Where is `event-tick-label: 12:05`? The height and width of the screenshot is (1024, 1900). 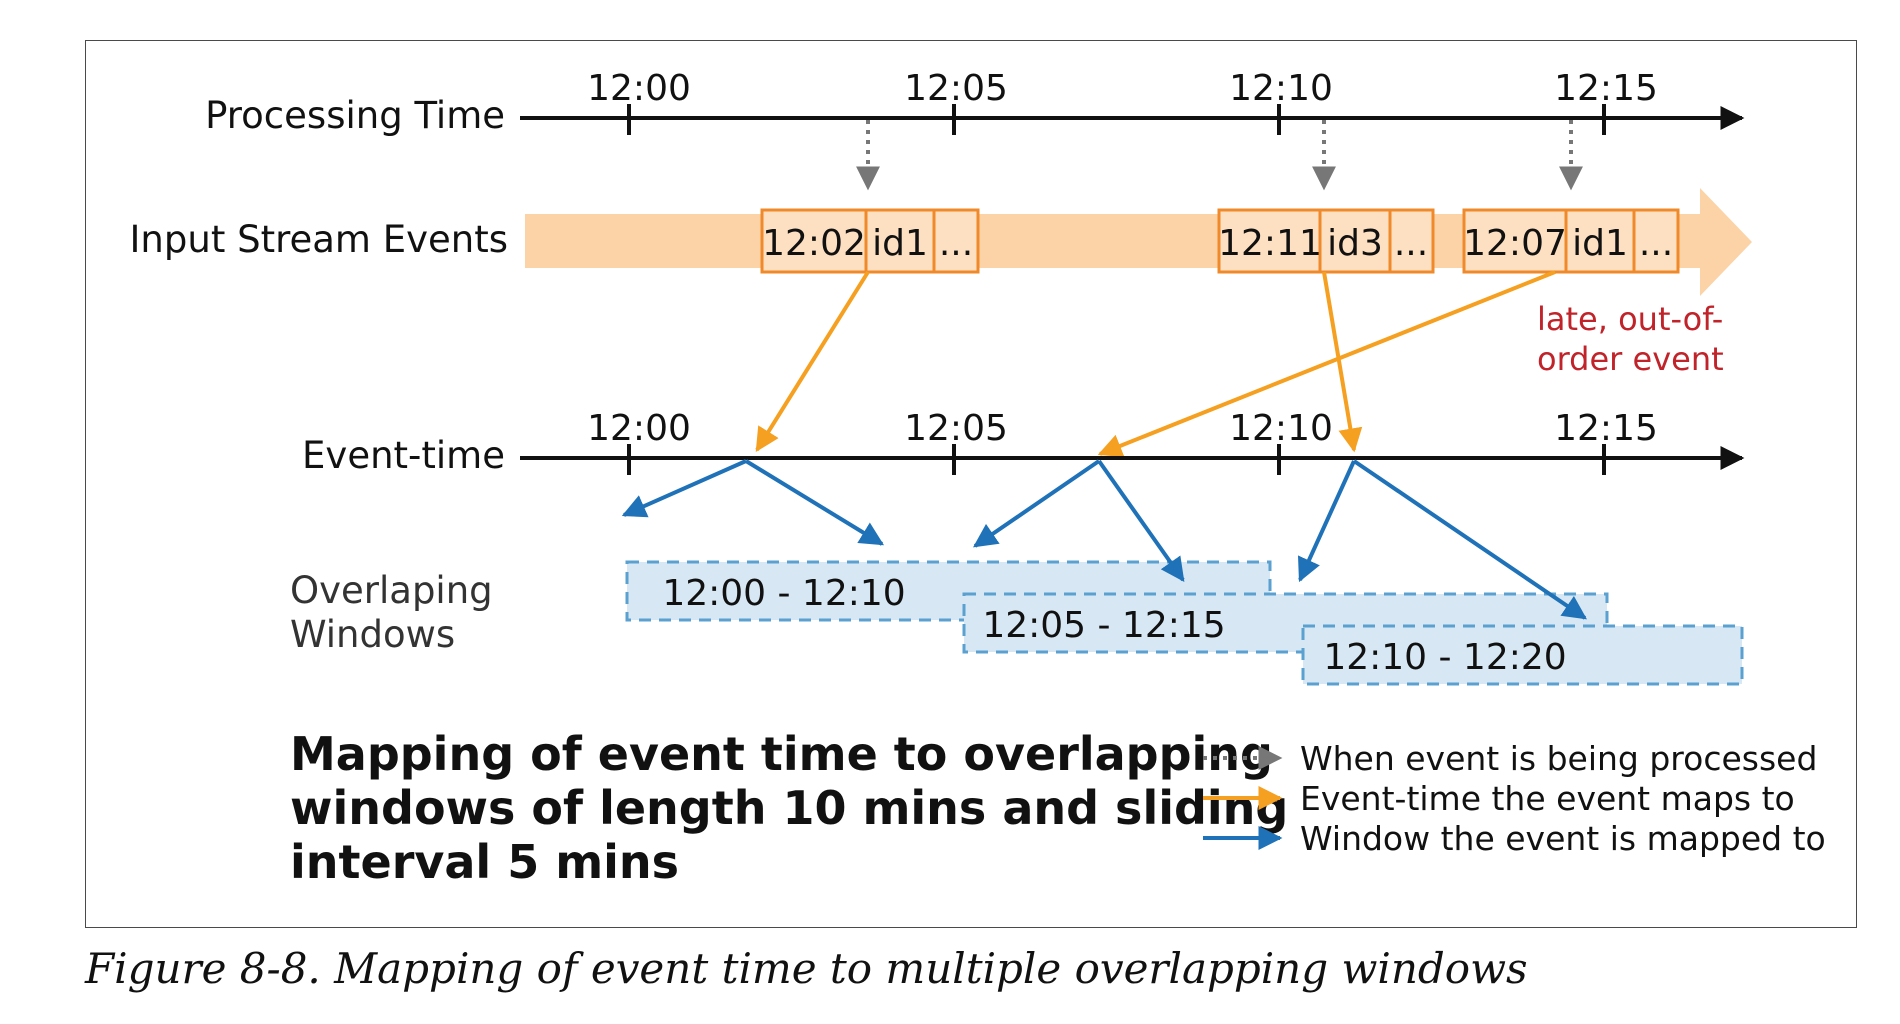 event-tick-label: 12:05 is located at coordinates (956, 428).